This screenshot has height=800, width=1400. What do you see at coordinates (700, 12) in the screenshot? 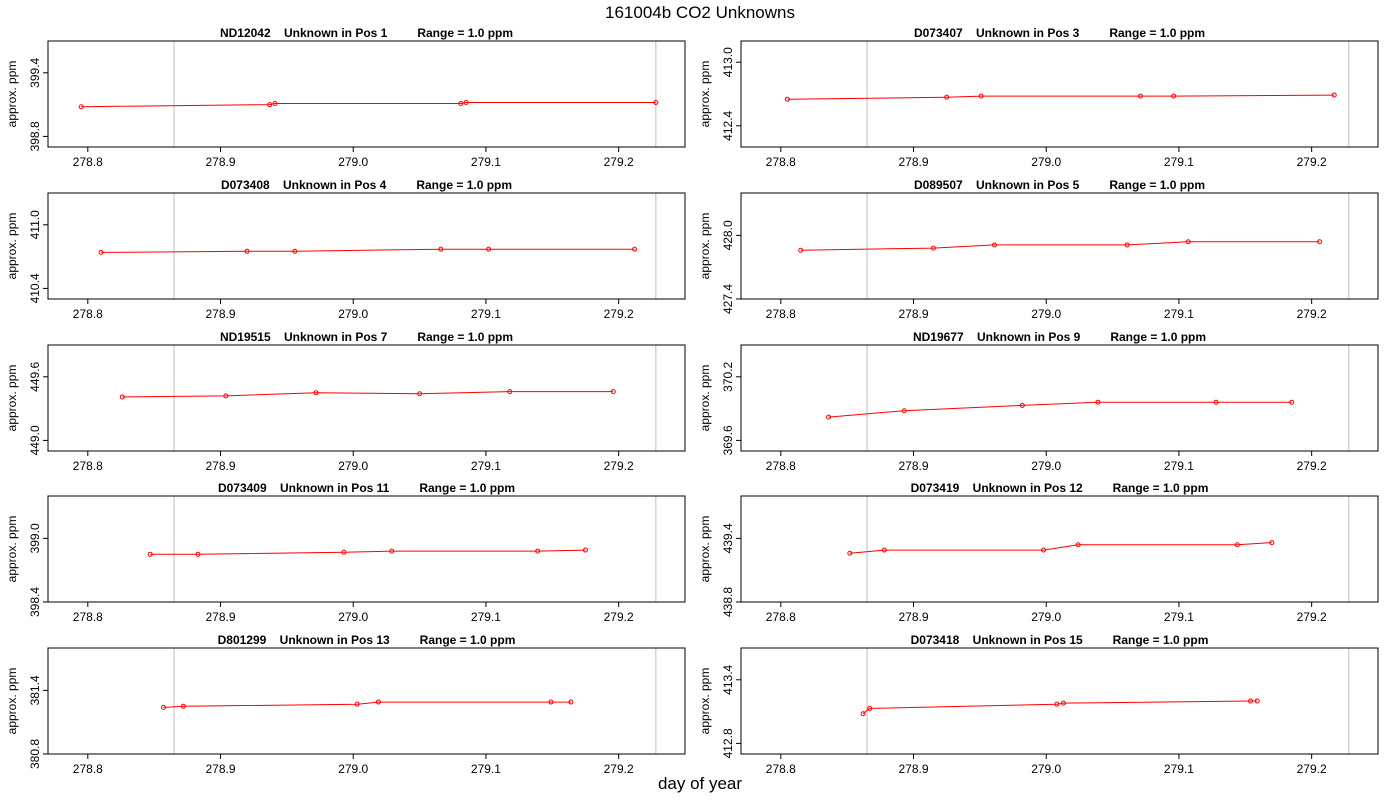
I see `chart-main-title: 161004b CO2 Unknowns` at bounding box center [700, 12].